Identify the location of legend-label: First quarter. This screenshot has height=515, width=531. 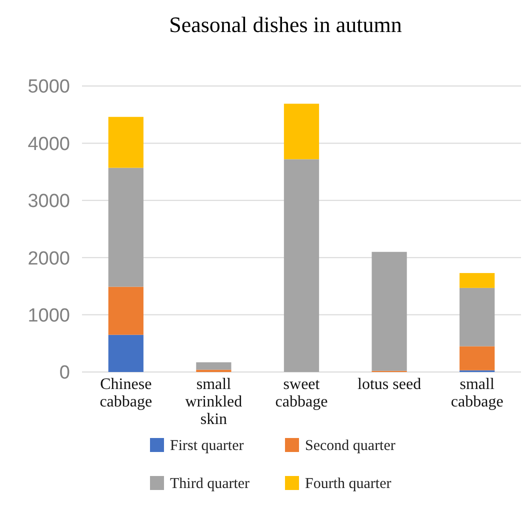
(207, 446).